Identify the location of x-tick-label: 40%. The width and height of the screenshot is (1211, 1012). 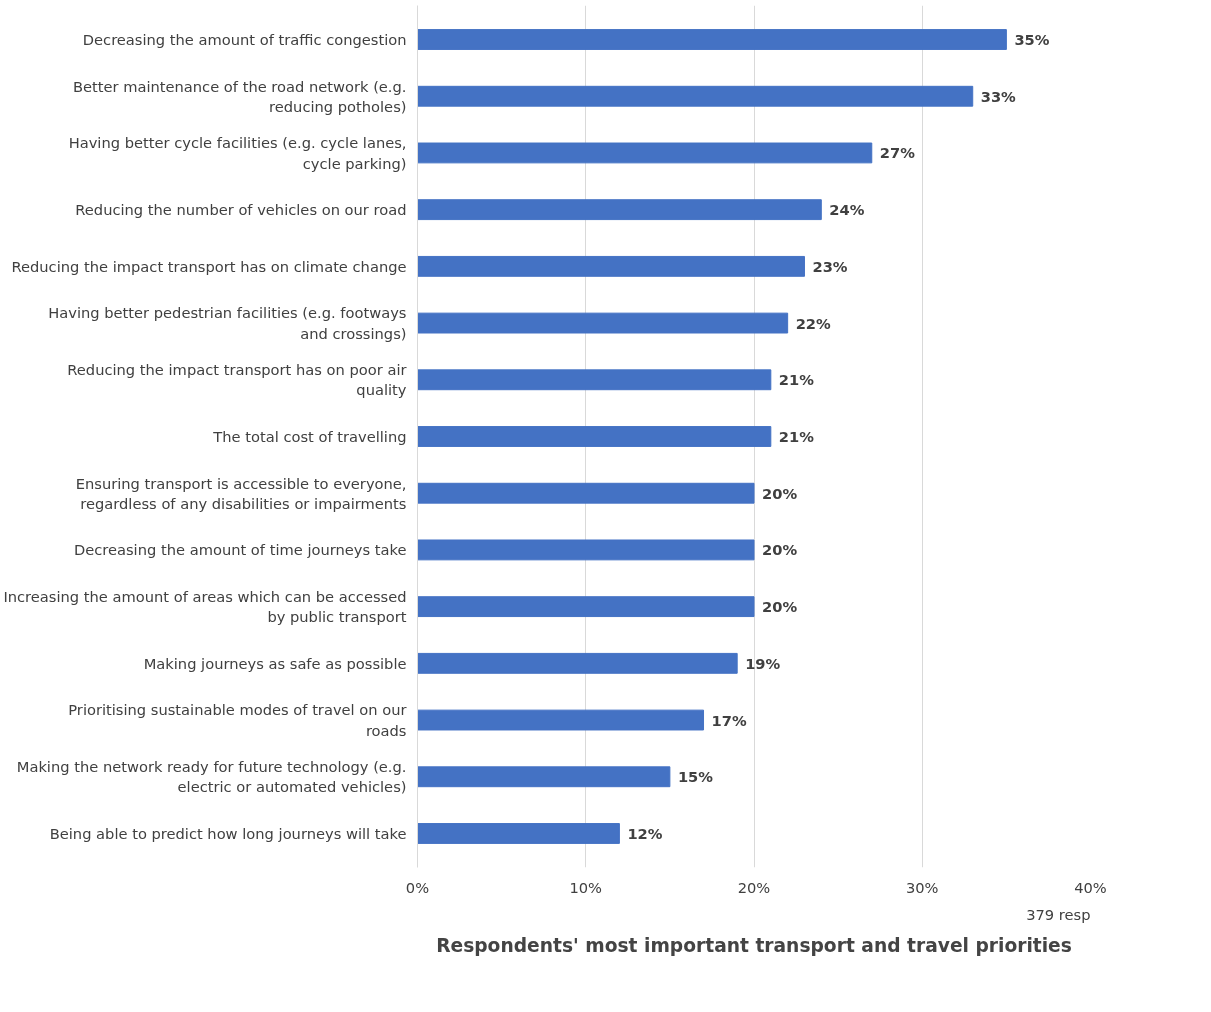
(1090, 887).